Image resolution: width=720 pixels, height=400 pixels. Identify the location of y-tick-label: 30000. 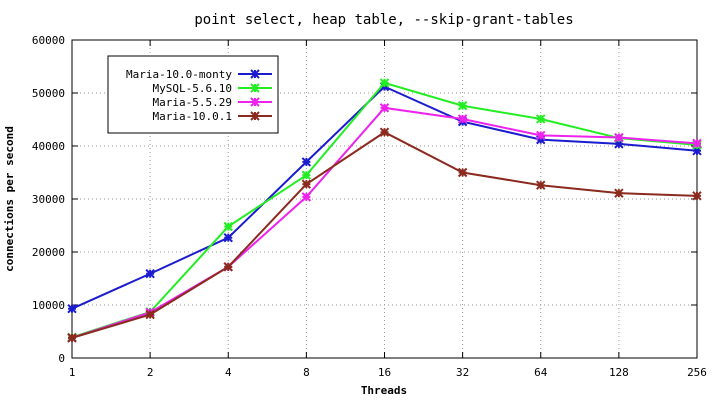
(48, 199).